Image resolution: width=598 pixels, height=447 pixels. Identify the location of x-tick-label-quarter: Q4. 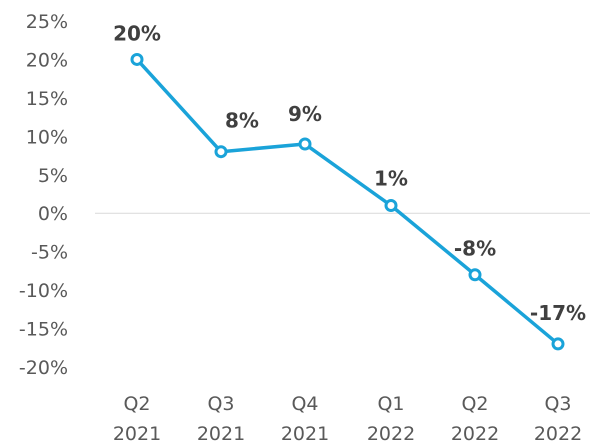
(304, 404).